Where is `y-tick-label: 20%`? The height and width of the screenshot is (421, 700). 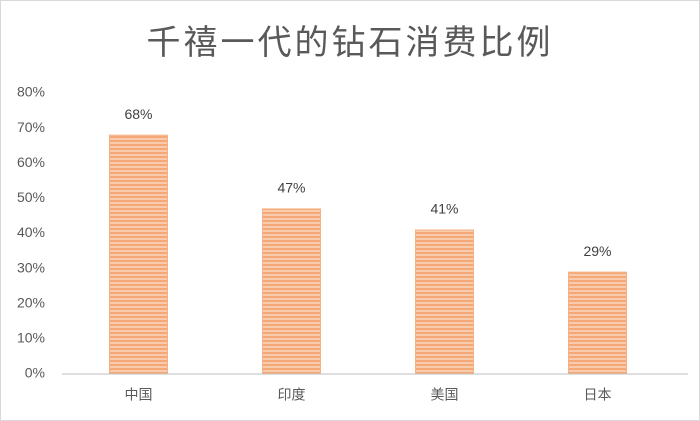
y-tick-label: 20% is located at coordinates (31, 302).